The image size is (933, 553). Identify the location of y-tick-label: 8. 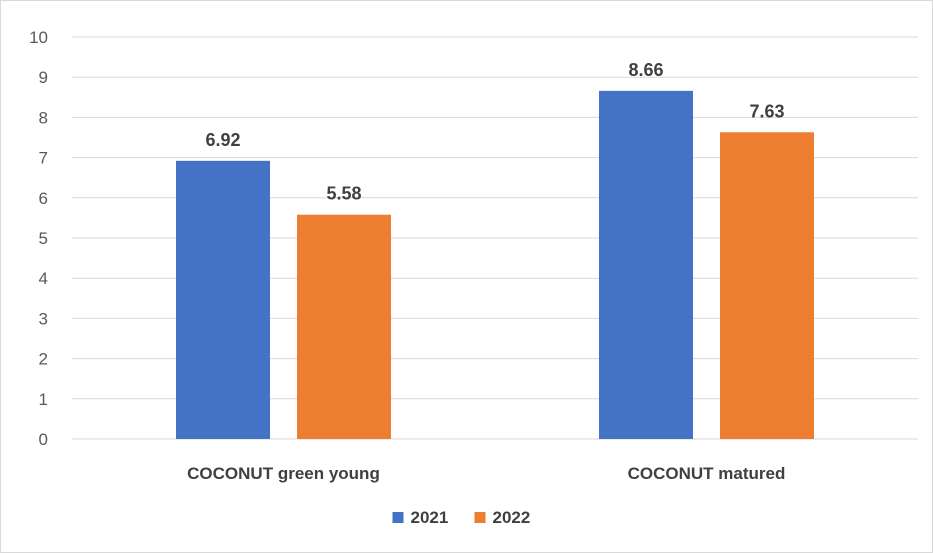
(43, 117).